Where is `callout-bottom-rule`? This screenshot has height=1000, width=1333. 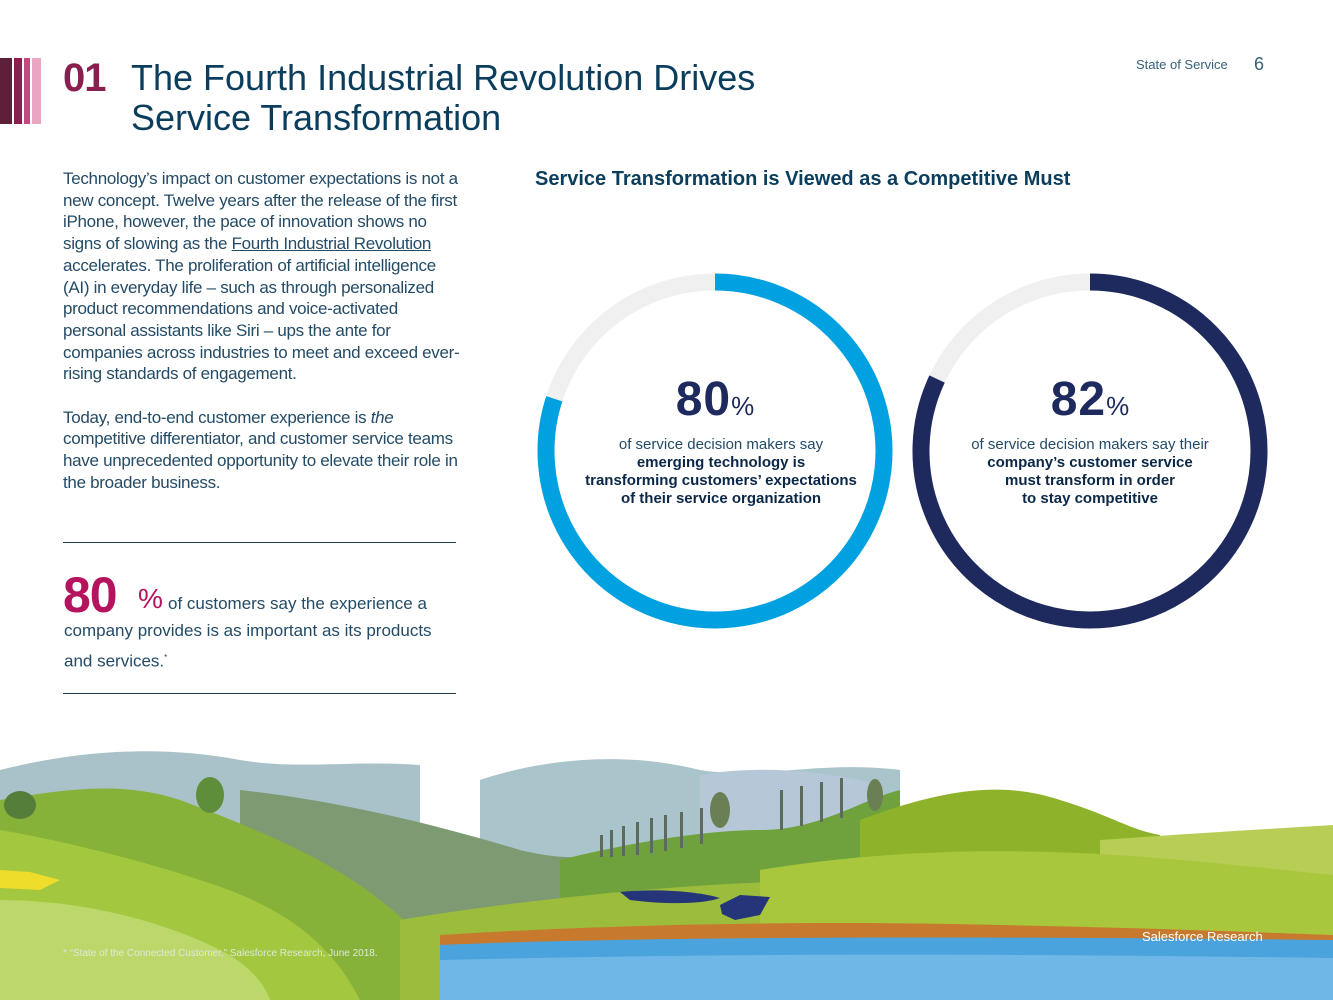
callout-bottom-rule is located at coordinates (259, 693).